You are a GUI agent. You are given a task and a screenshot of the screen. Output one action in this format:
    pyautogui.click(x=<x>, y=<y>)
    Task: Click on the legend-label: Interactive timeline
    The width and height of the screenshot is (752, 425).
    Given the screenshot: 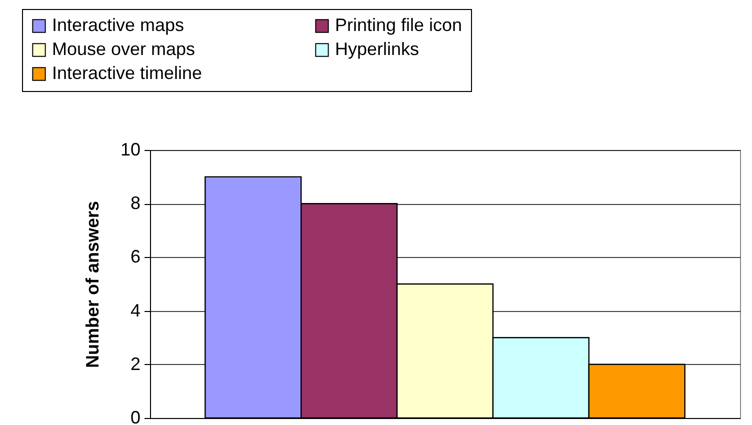 What is the action you would take?
    pyautogui.click(x=127, y=73)
    